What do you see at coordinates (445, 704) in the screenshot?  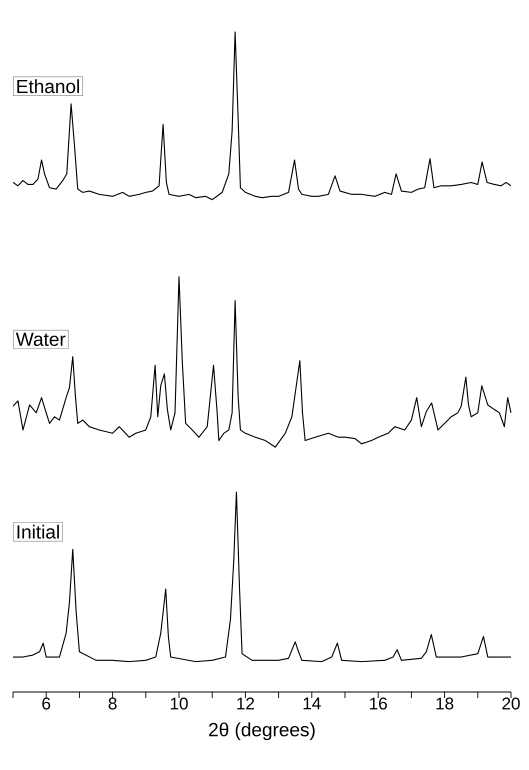 I see `x-tick-label: 18` at bounding box center [445, 704].